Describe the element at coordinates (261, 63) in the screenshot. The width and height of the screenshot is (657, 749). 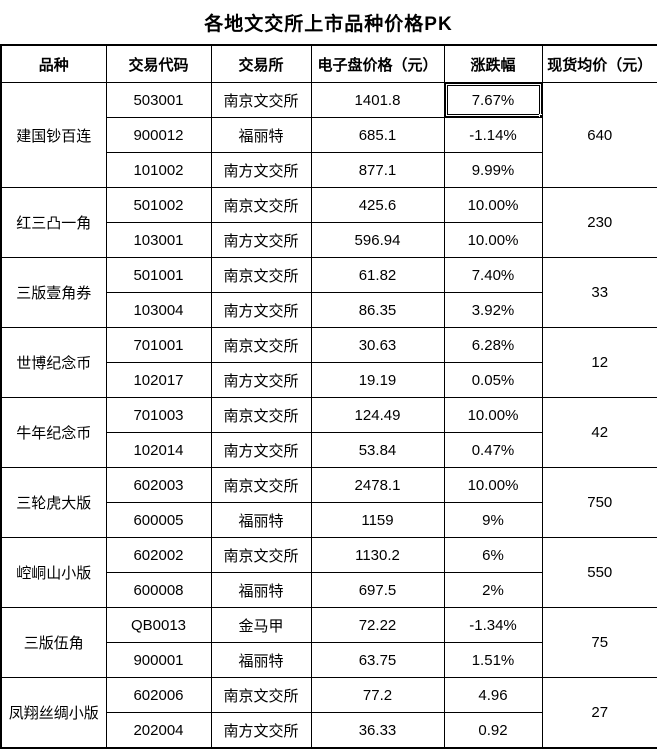
I see `column-header: 交易所` at that location.